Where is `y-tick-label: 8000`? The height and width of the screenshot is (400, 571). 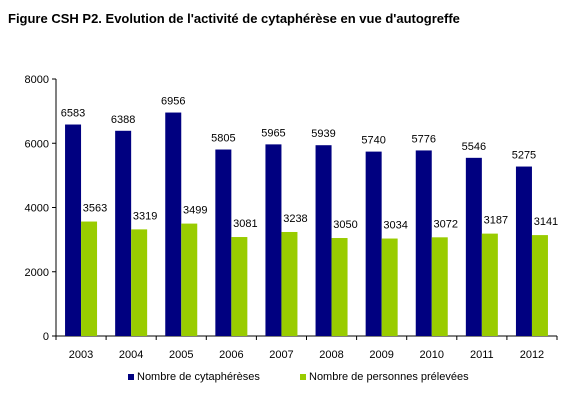
y-tick-label: 8000 is located at coordinates (37, 80).